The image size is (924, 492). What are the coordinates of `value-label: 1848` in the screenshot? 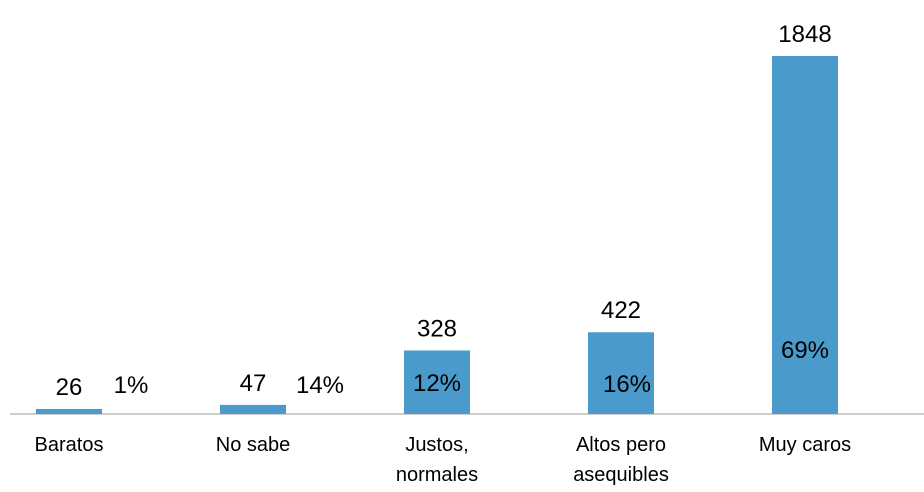 It's located at (804, 34).